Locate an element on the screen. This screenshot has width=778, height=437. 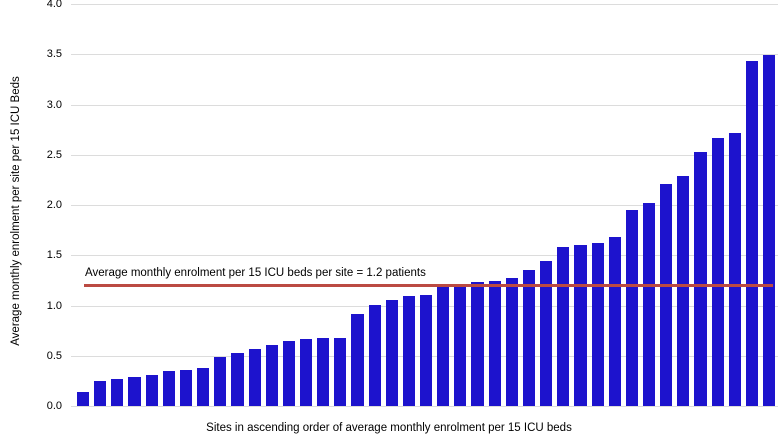
y-tick-label: 0.0 is located at coordinates (54, 406).